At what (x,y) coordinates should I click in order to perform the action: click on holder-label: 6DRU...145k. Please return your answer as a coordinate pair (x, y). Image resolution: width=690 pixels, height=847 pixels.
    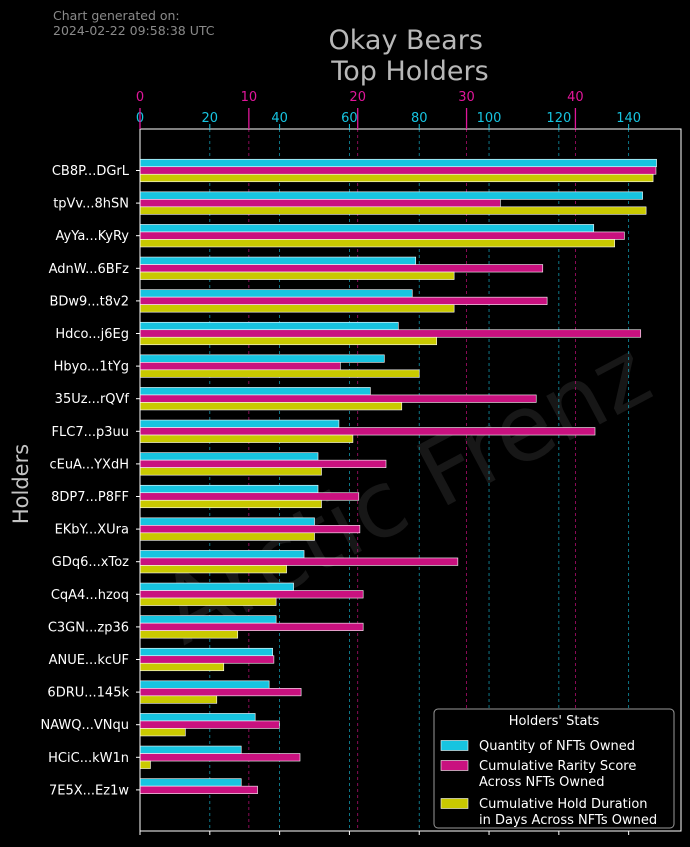
    Looking at the image, I should click on (88, 693).